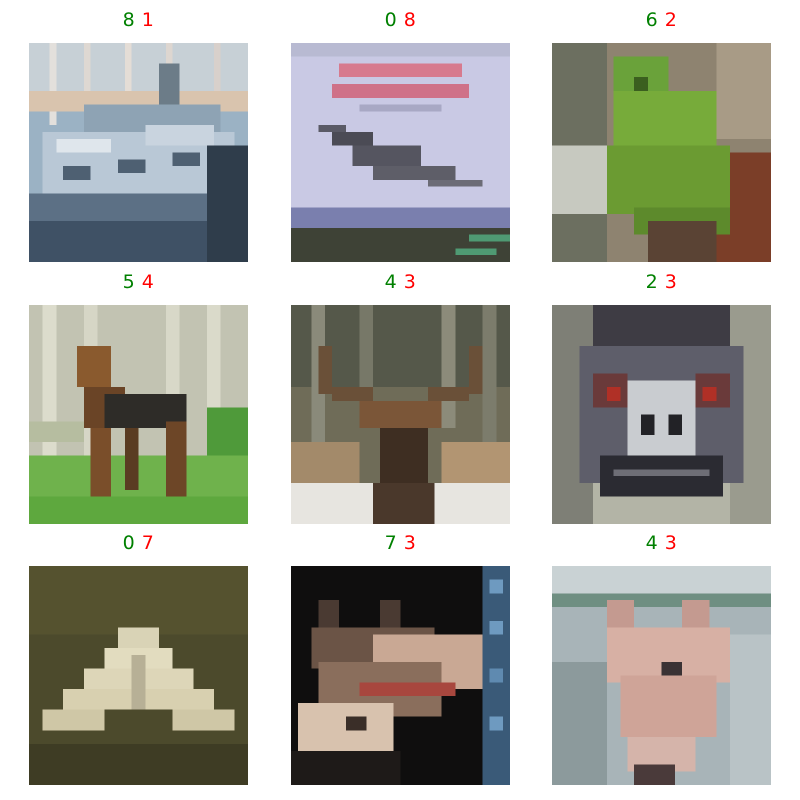 This screenshot has width=800, height=800. What do you see at coordinates (400, 414) in the screenshot?
I see `sample-image-deer` at bounding box center [400, 414].